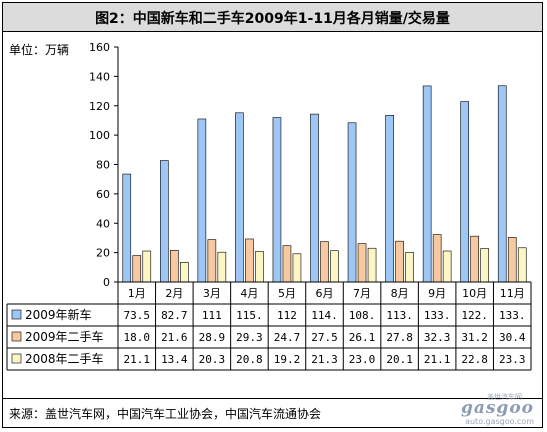 The image size is (547, 432). Describe the element at coordinates (99, 47) in the screenshot. I see `y-tick-label: 160` at that location.